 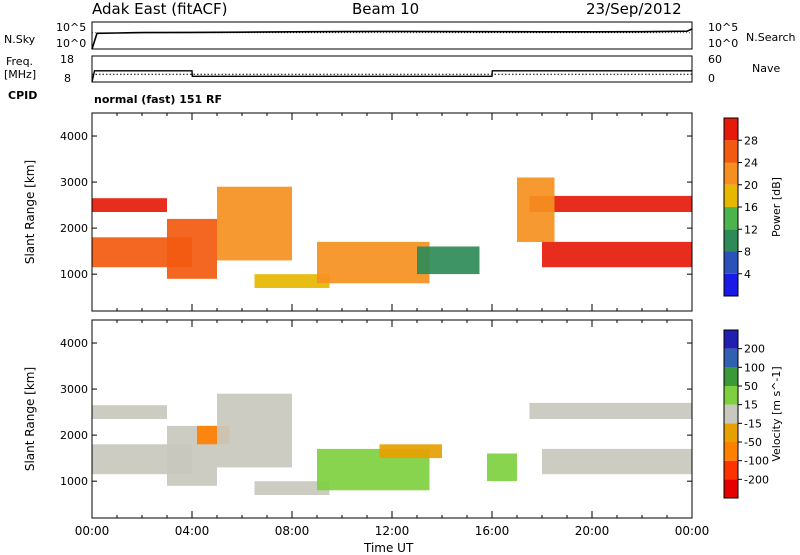 I want to click on nave-tick-top: 60, so click(x=715, y=59).